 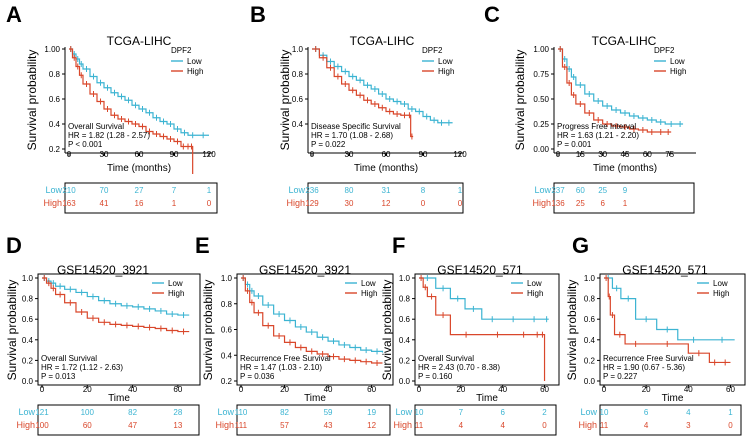 What do you see at coordinates (257, 376) in the screenshot?
I see `p-value: P = 0.036` at bounding box center [257, 376].